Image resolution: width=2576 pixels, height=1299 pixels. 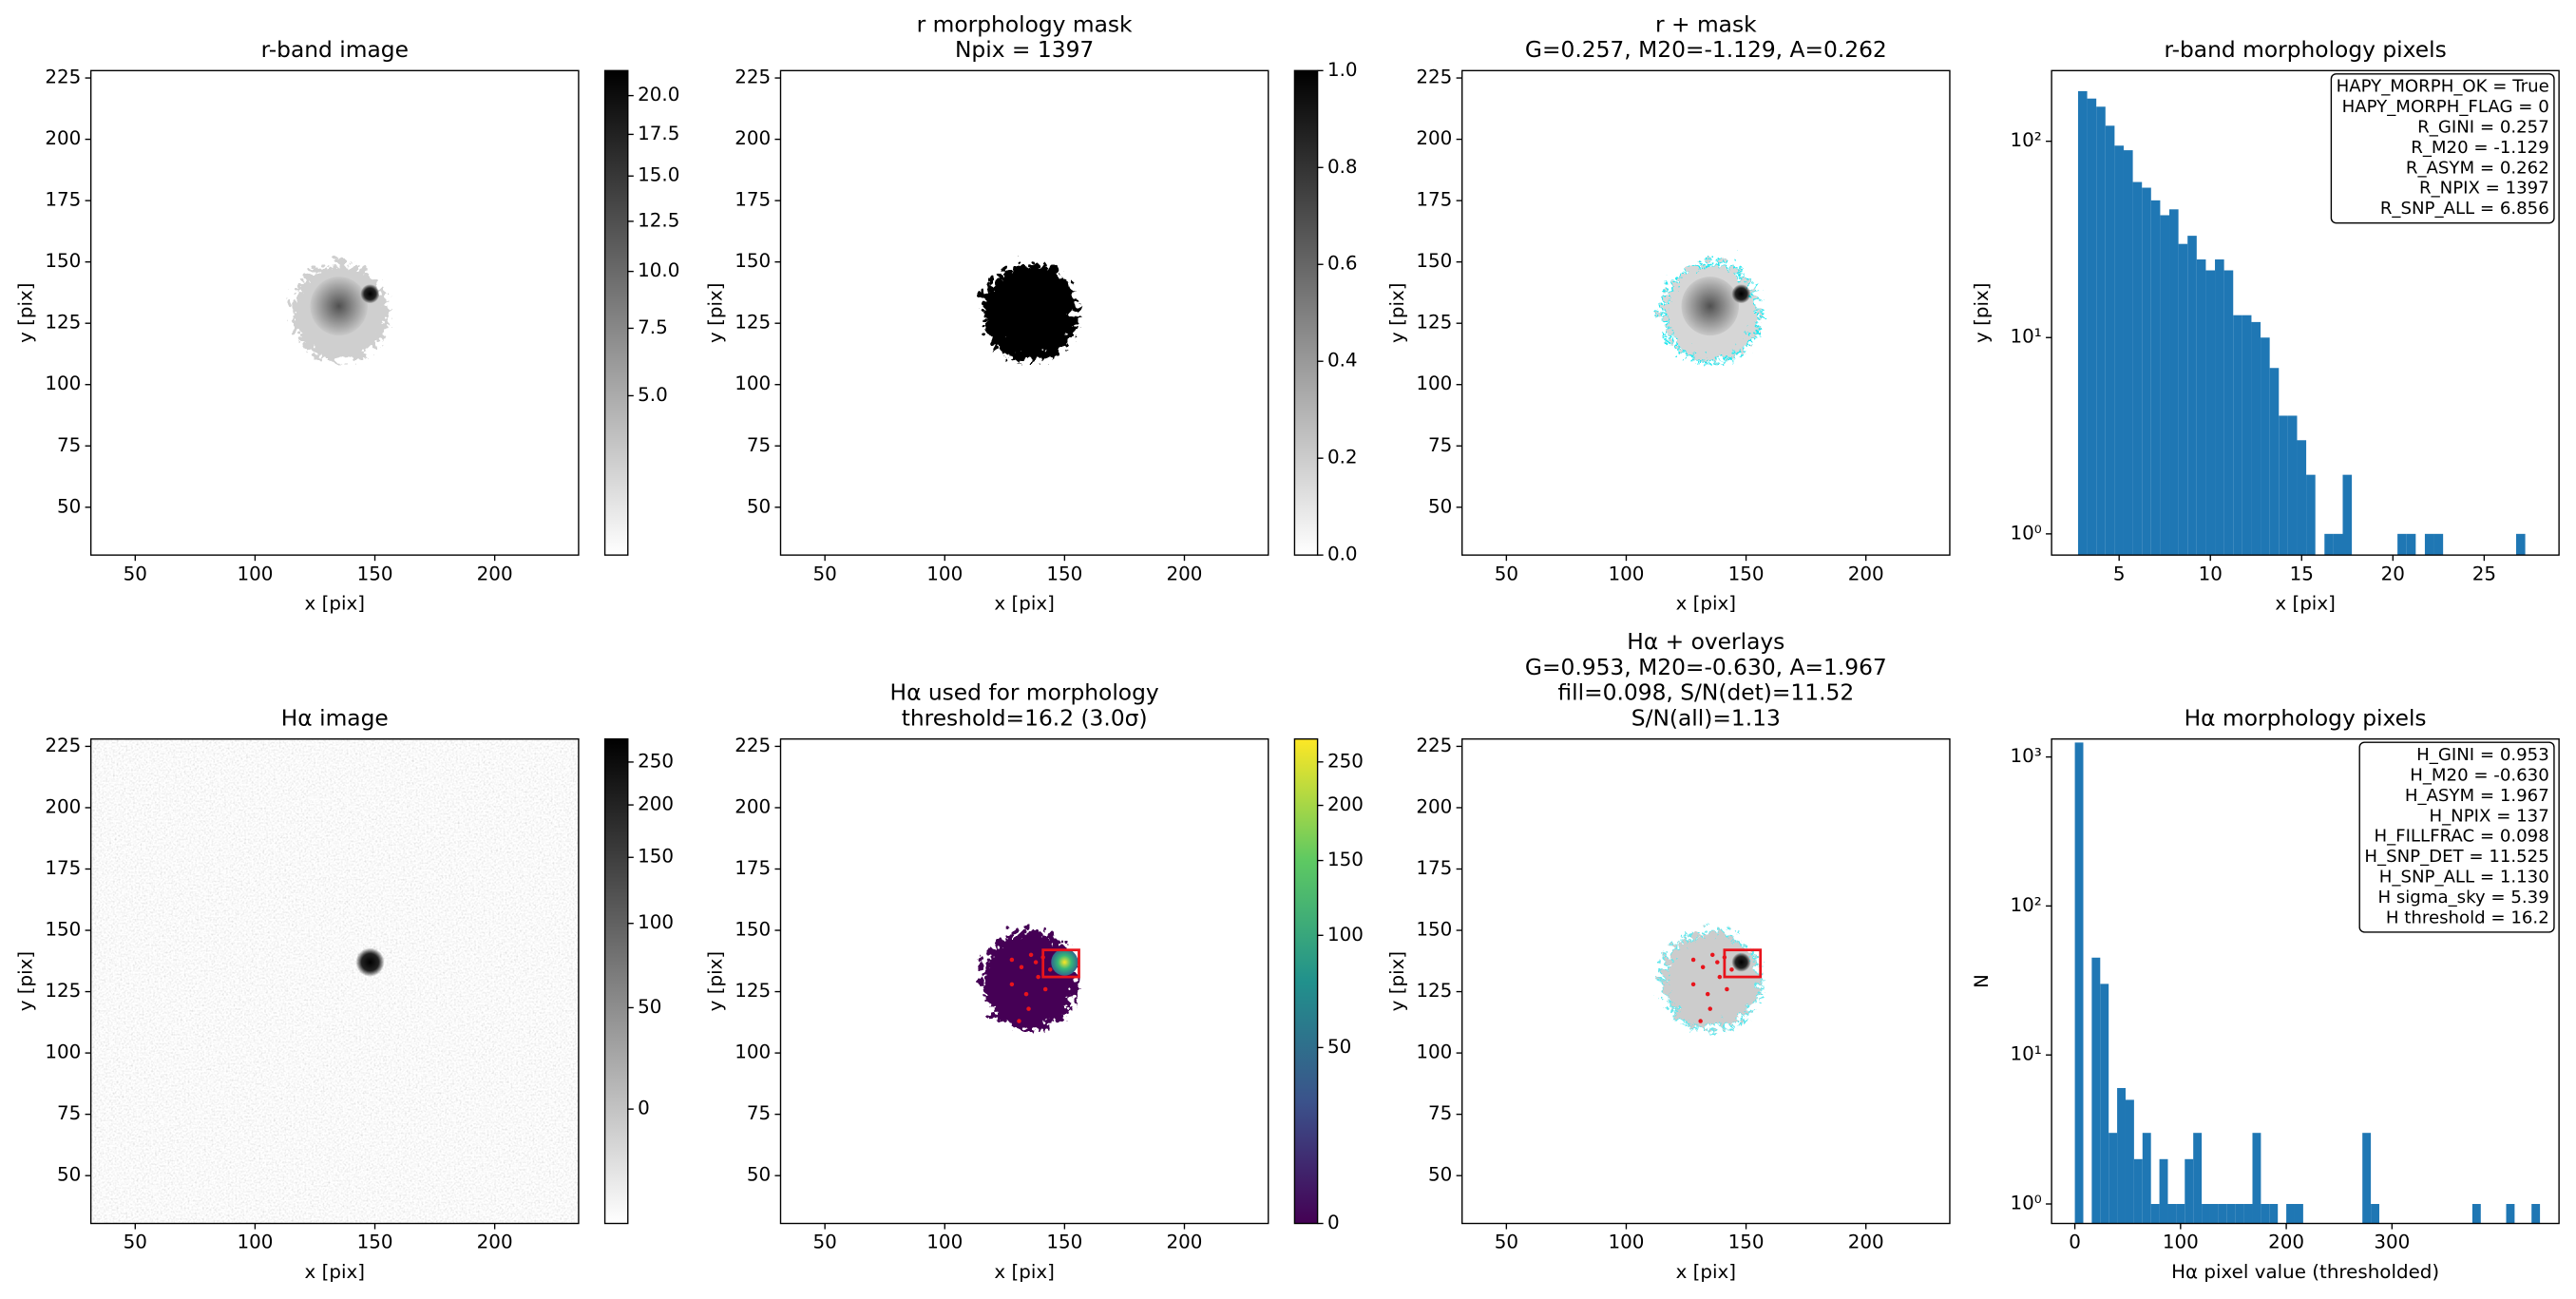 What do you see at coordinates (2305, 50) in the screenshot?
I see `panel-title: r-band morphology pixels` at bounding box center [2305, 50].